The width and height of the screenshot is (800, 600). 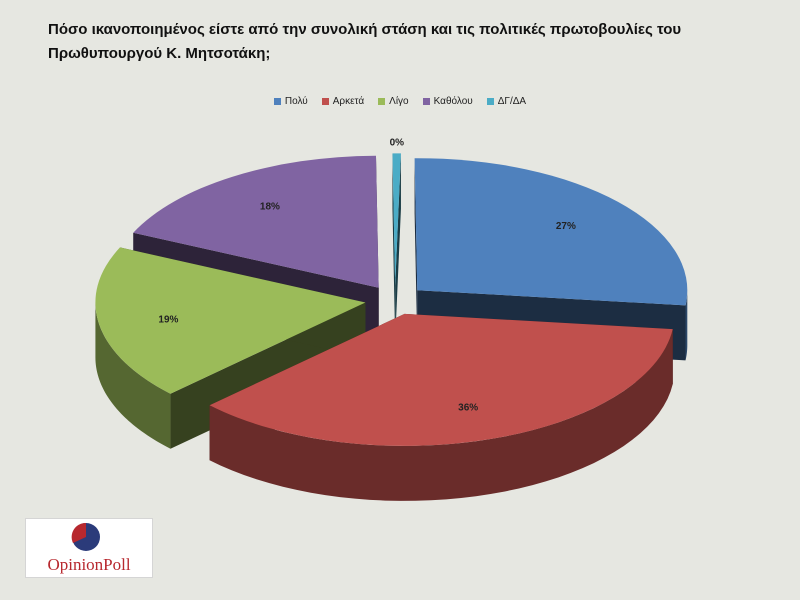 I want to click on data-label: 36%, so click(x=468, y=407).